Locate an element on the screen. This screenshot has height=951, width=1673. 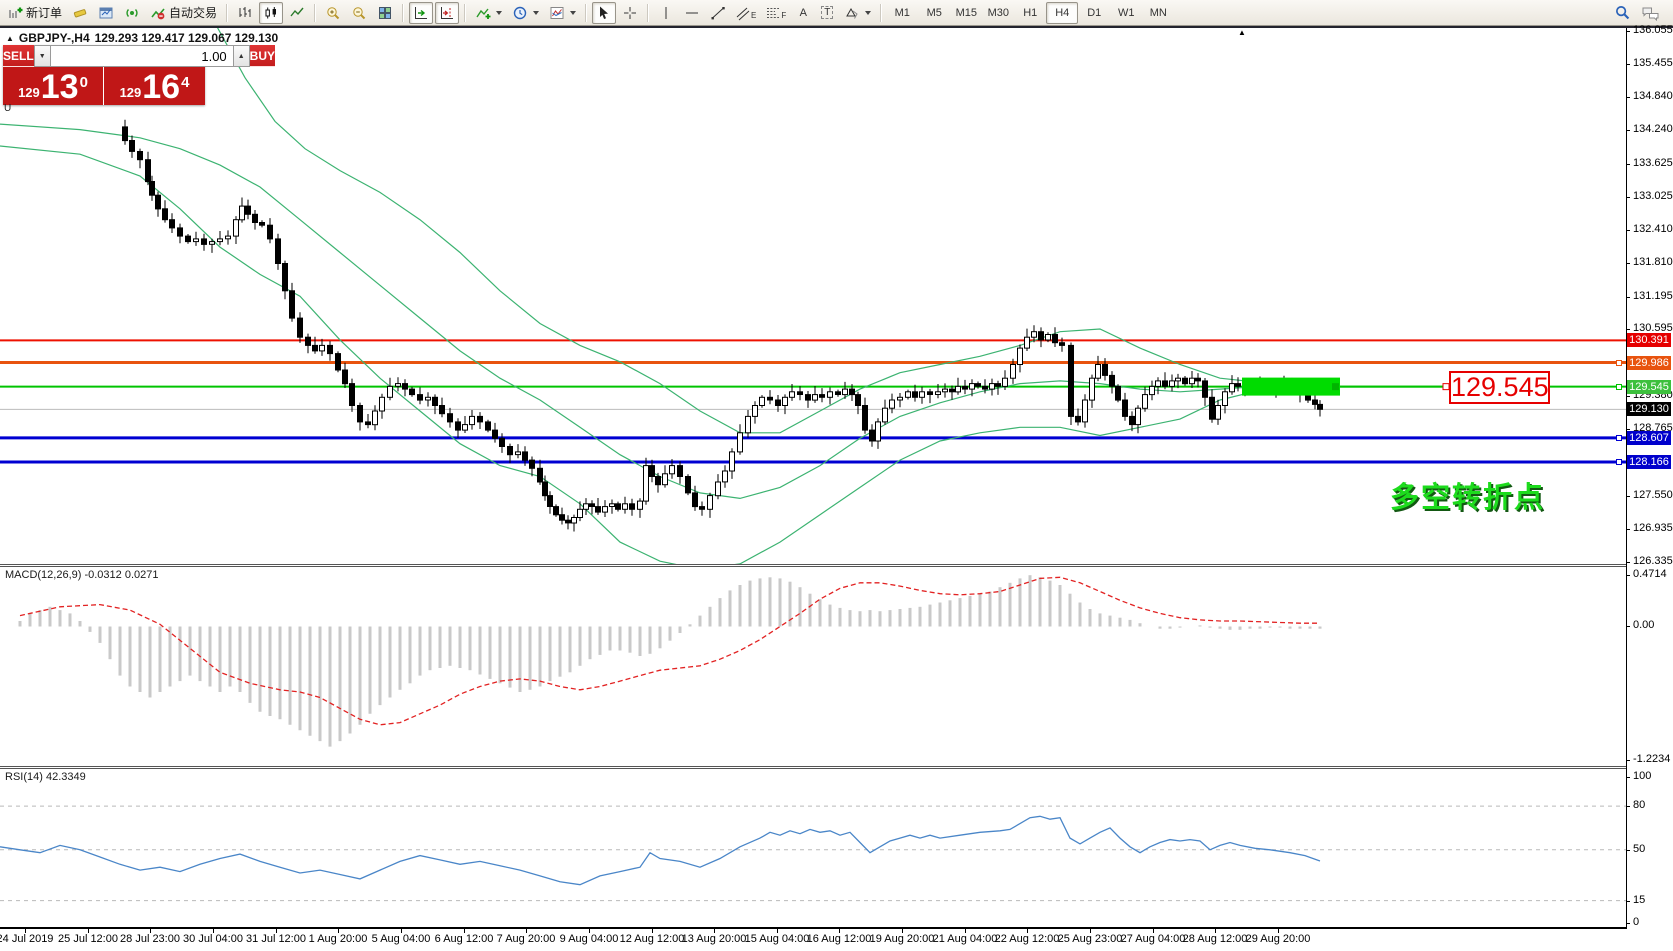
time-axis-label: 21 Aug 04:00 is located at coordinates (965, 939).